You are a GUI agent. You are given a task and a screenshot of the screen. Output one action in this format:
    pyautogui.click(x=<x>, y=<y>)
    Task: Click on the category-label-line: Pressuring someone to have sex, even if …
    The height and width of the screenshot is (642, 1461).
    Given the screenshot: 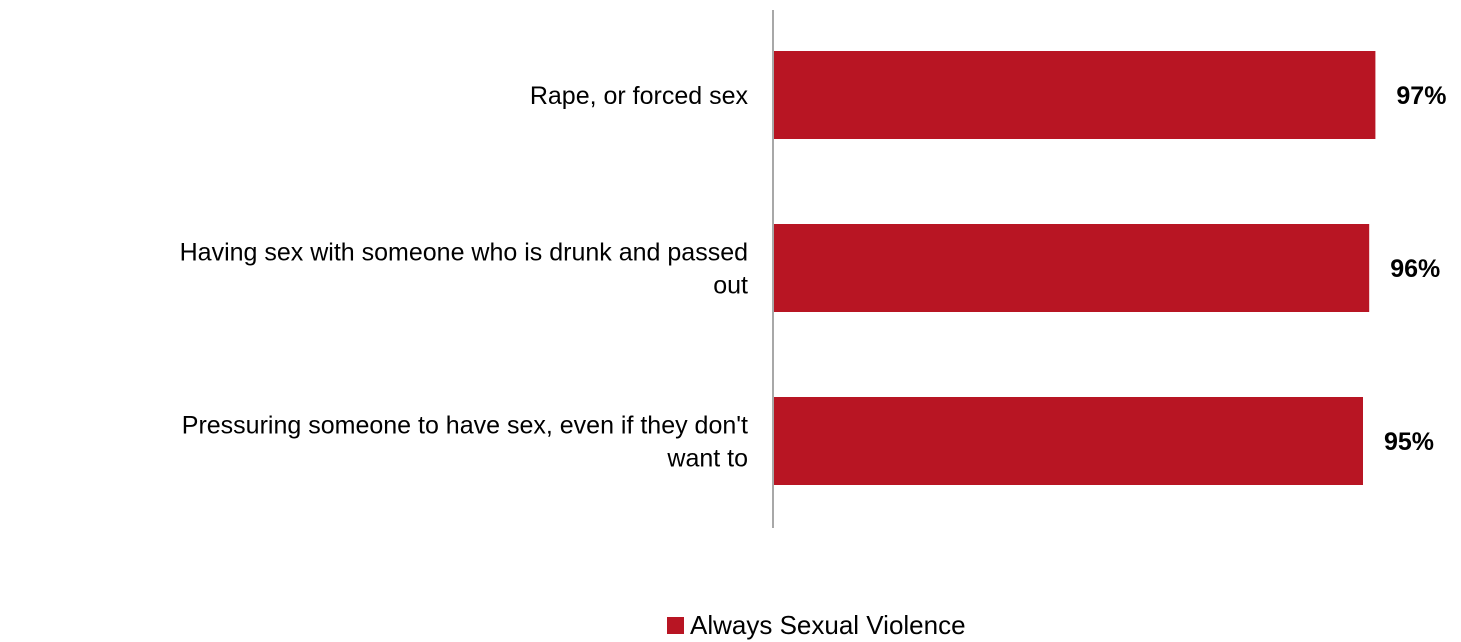 What is the action you would take?
    pyautogui.click(x=465, y=426)
    